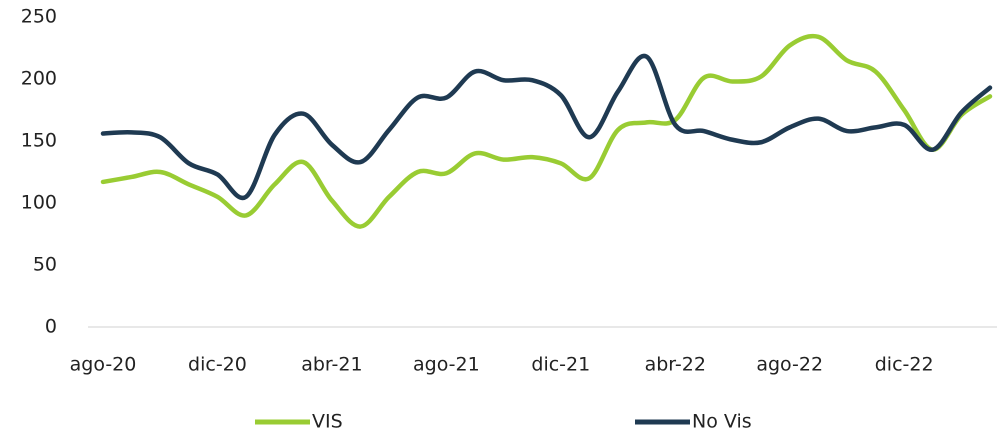 This screenshot has width=997, height=436. I want to click on legend-label: VIS, so click(327, 422).